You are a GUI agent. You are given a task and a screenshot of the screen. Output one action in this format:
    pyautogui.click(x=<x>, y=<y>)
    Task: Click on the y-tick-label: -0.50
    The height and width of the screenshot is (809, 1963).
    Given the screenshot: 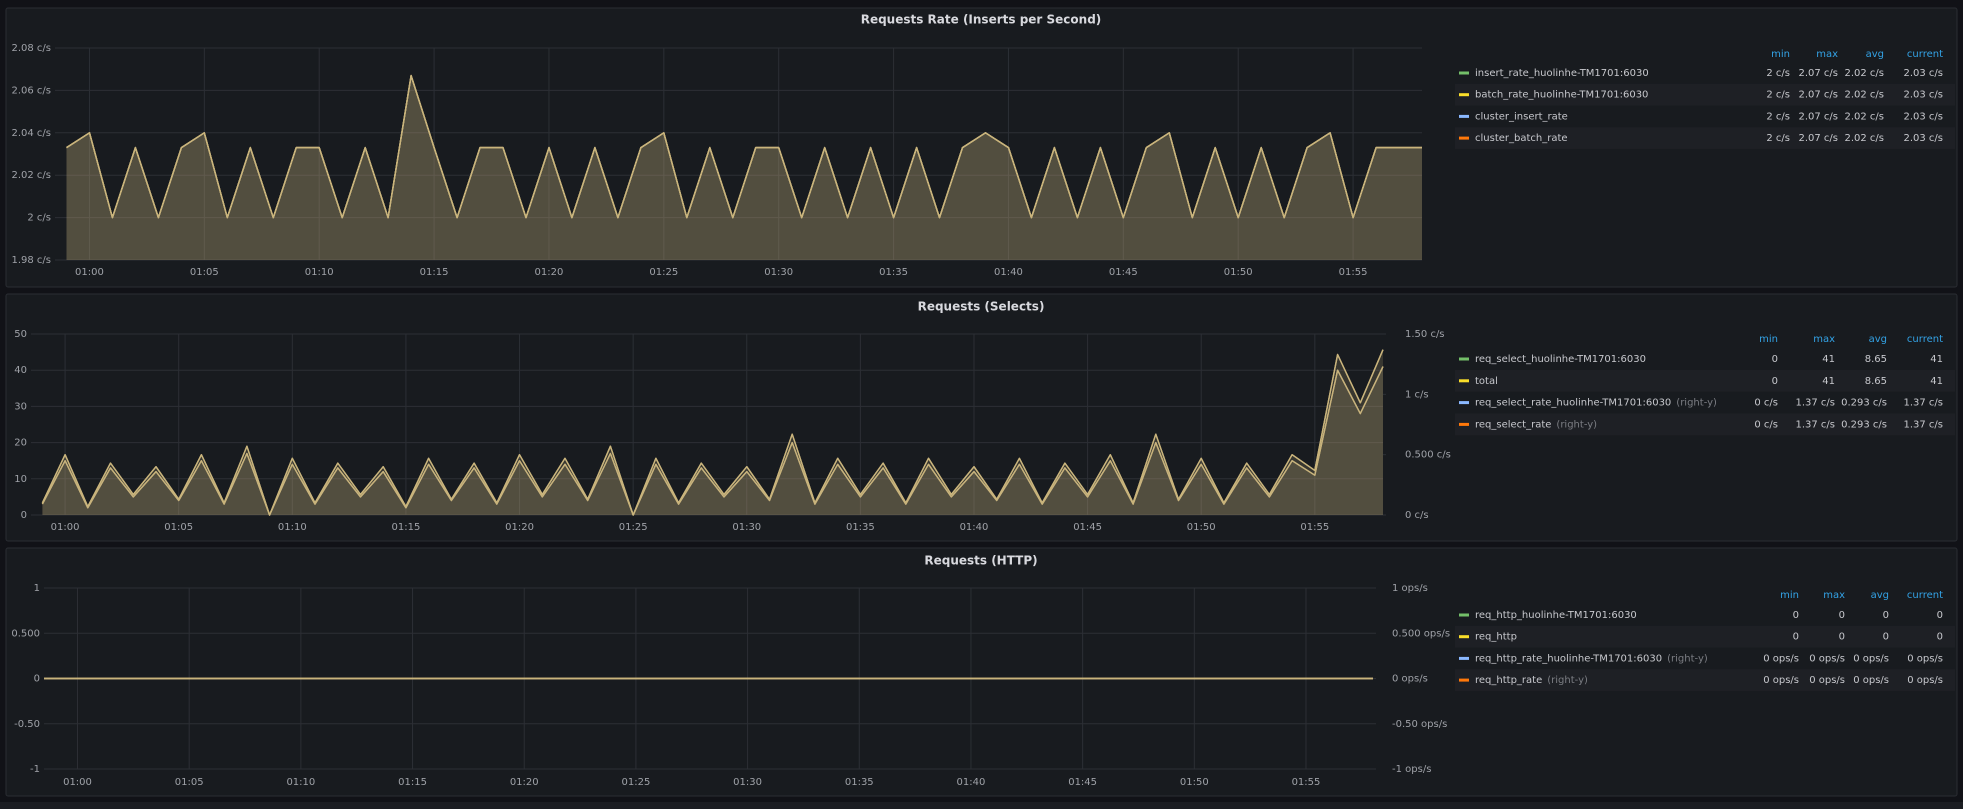 What is the action you would take?
    pyautogui.click(x=27, y=724)
    